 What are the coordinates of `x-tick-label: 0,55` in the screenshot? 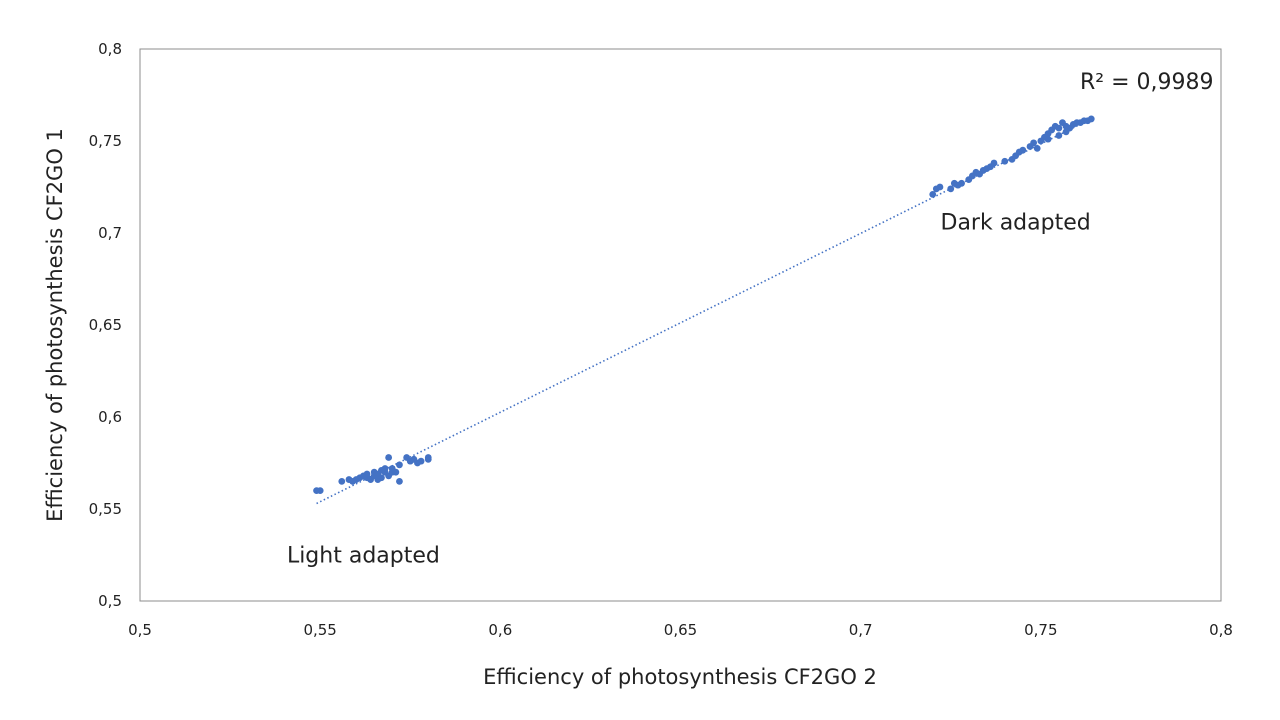 It's located at (319, 630).